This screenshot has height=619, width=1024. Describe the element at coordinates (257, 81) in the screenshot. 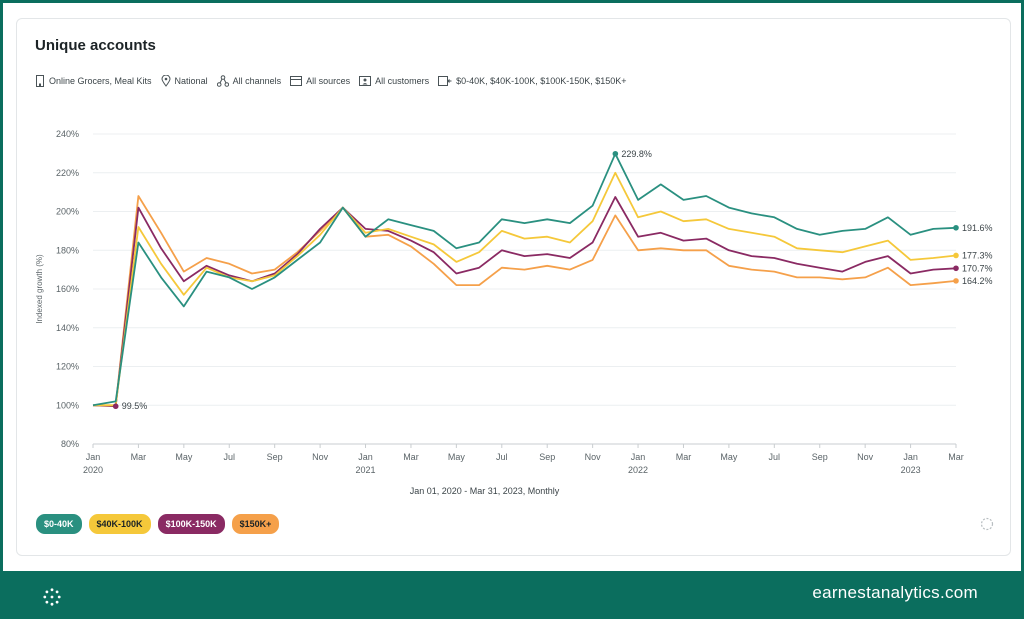

I see `filter-channels-label: All channels` at that location.